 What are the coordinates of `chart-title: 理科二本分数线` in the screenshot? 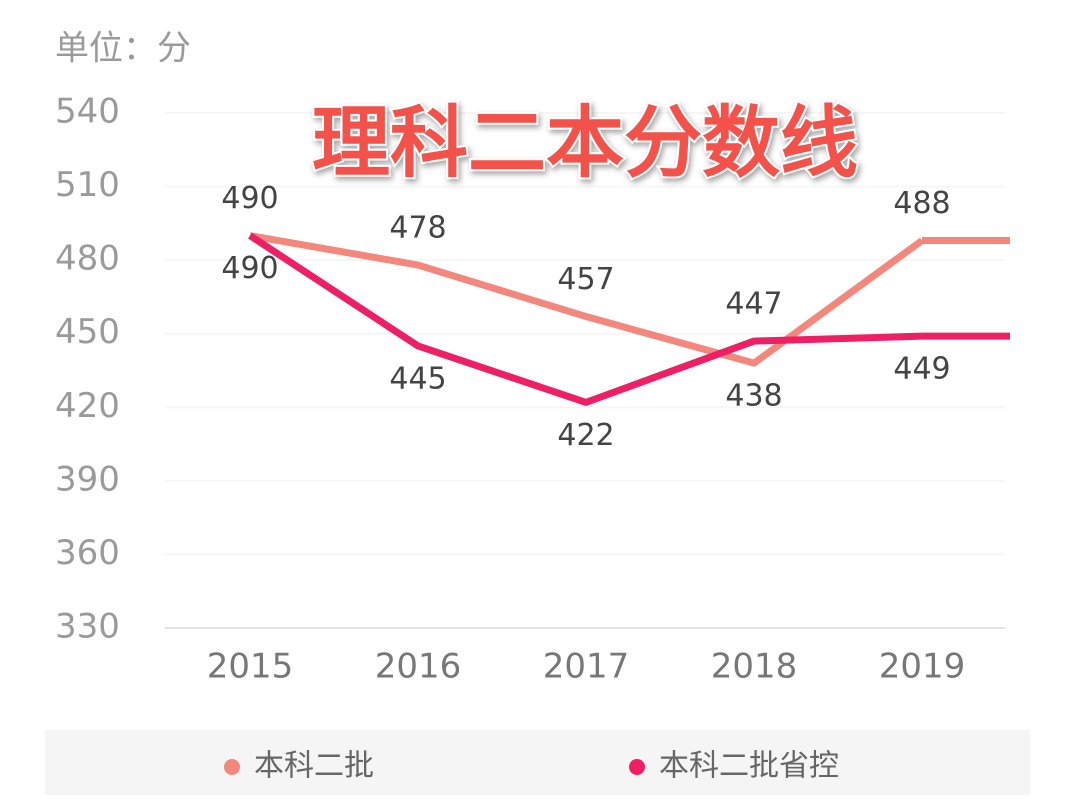 It's located at (585, 143).